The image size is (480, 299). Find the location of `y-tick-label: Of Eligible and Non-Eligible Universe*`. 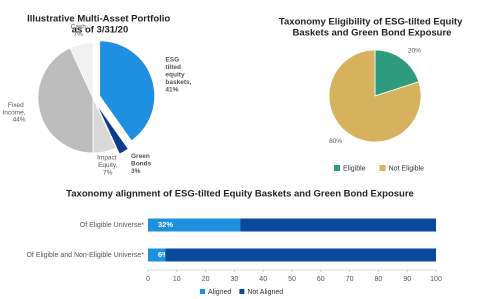

y-tick-label: Of Eligible and Non-Eligible Universe* is located at coordinates (85, 255).